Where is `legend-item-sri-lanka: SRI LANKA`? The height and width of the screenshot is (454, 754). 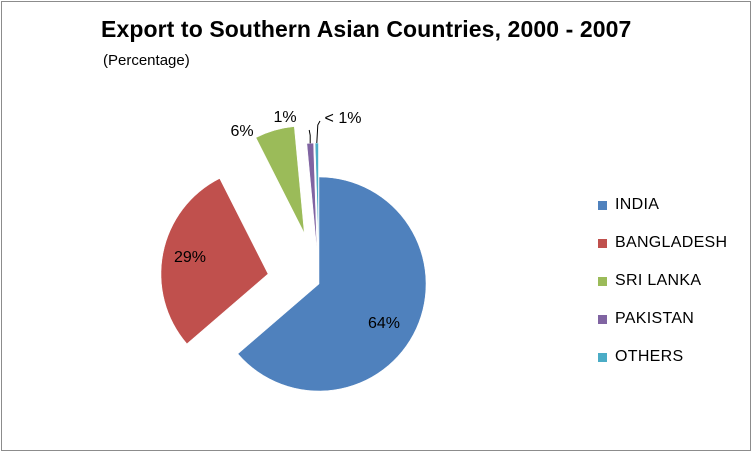
legend-item-sri-lanka: SRI LANKA is located at coordinates (673, 281).